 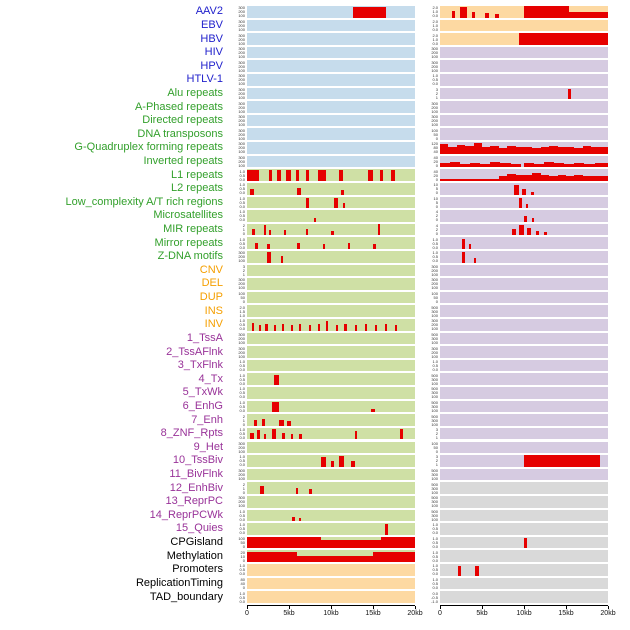 I want to click on track-row: HPV 300 200 100 300 200 100, so click(x=315, y=66).